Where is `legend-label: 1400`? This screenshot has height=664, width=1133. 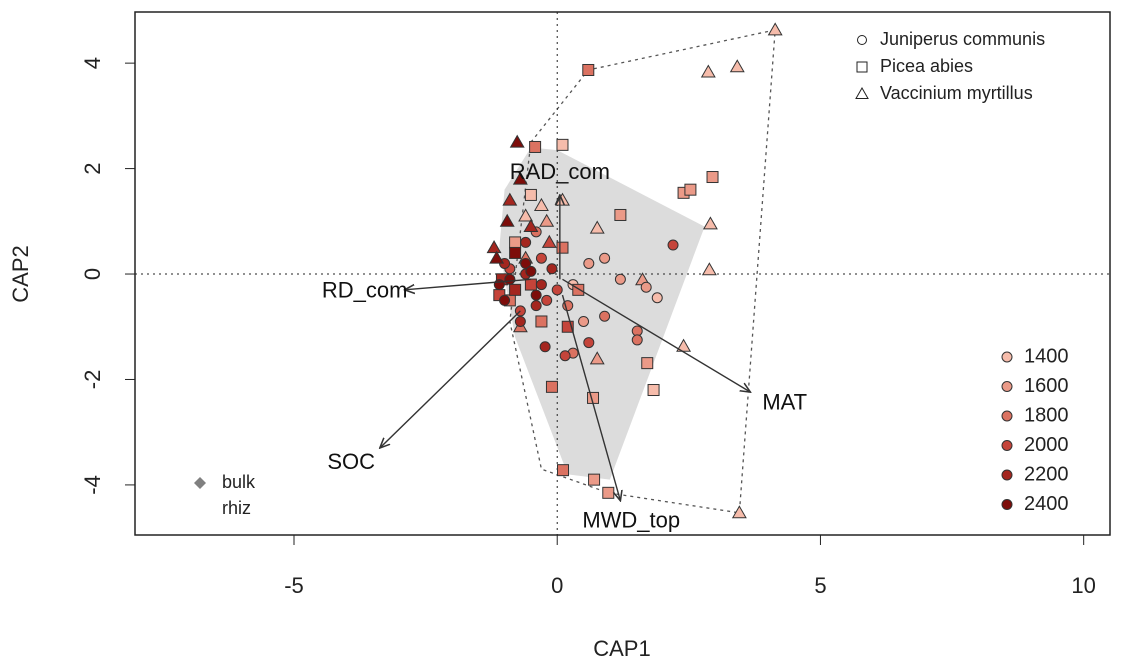
legend-label: 1400 is located at coordinates (1046, 356).